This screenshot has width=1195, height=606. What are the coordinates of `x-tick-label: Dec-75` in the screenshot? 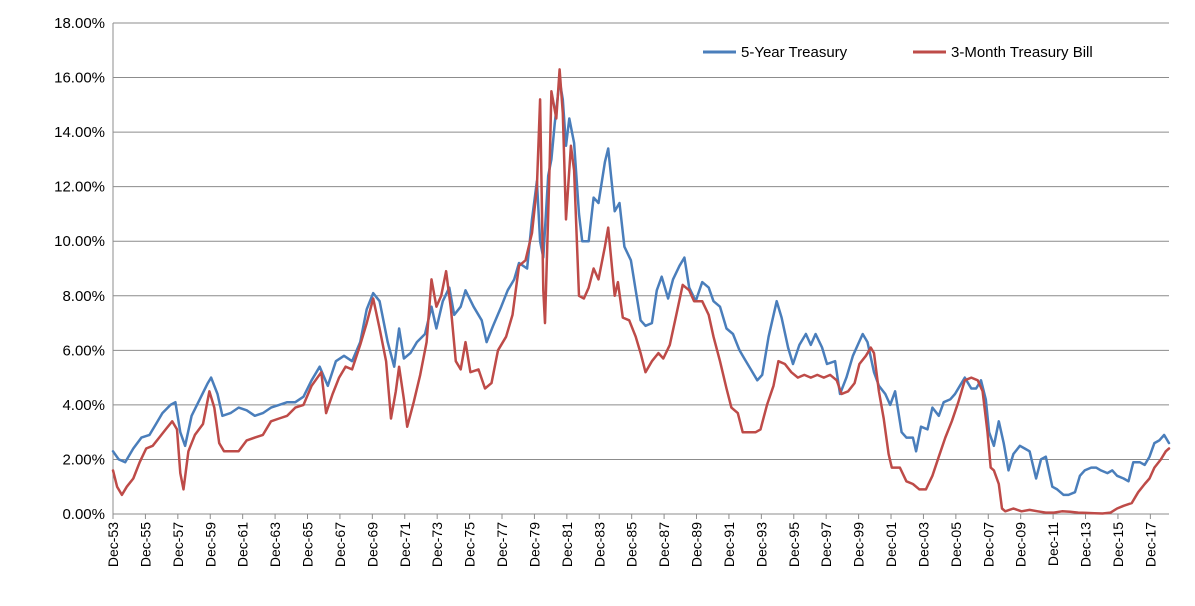 It's located at (470, 544).